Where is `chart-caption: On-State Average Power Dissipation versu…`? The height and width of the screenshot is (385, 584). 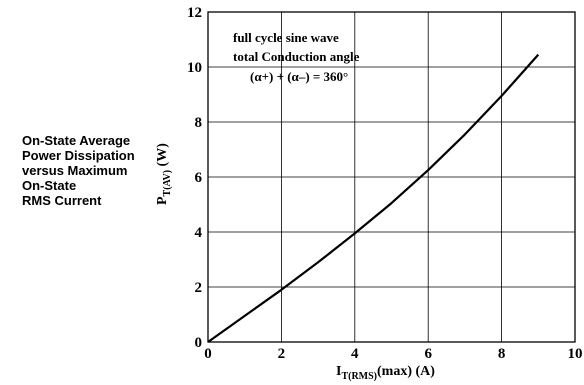
chart-caption: On-State Average Power Dissipation versu… is located at coordinates (92, 170).